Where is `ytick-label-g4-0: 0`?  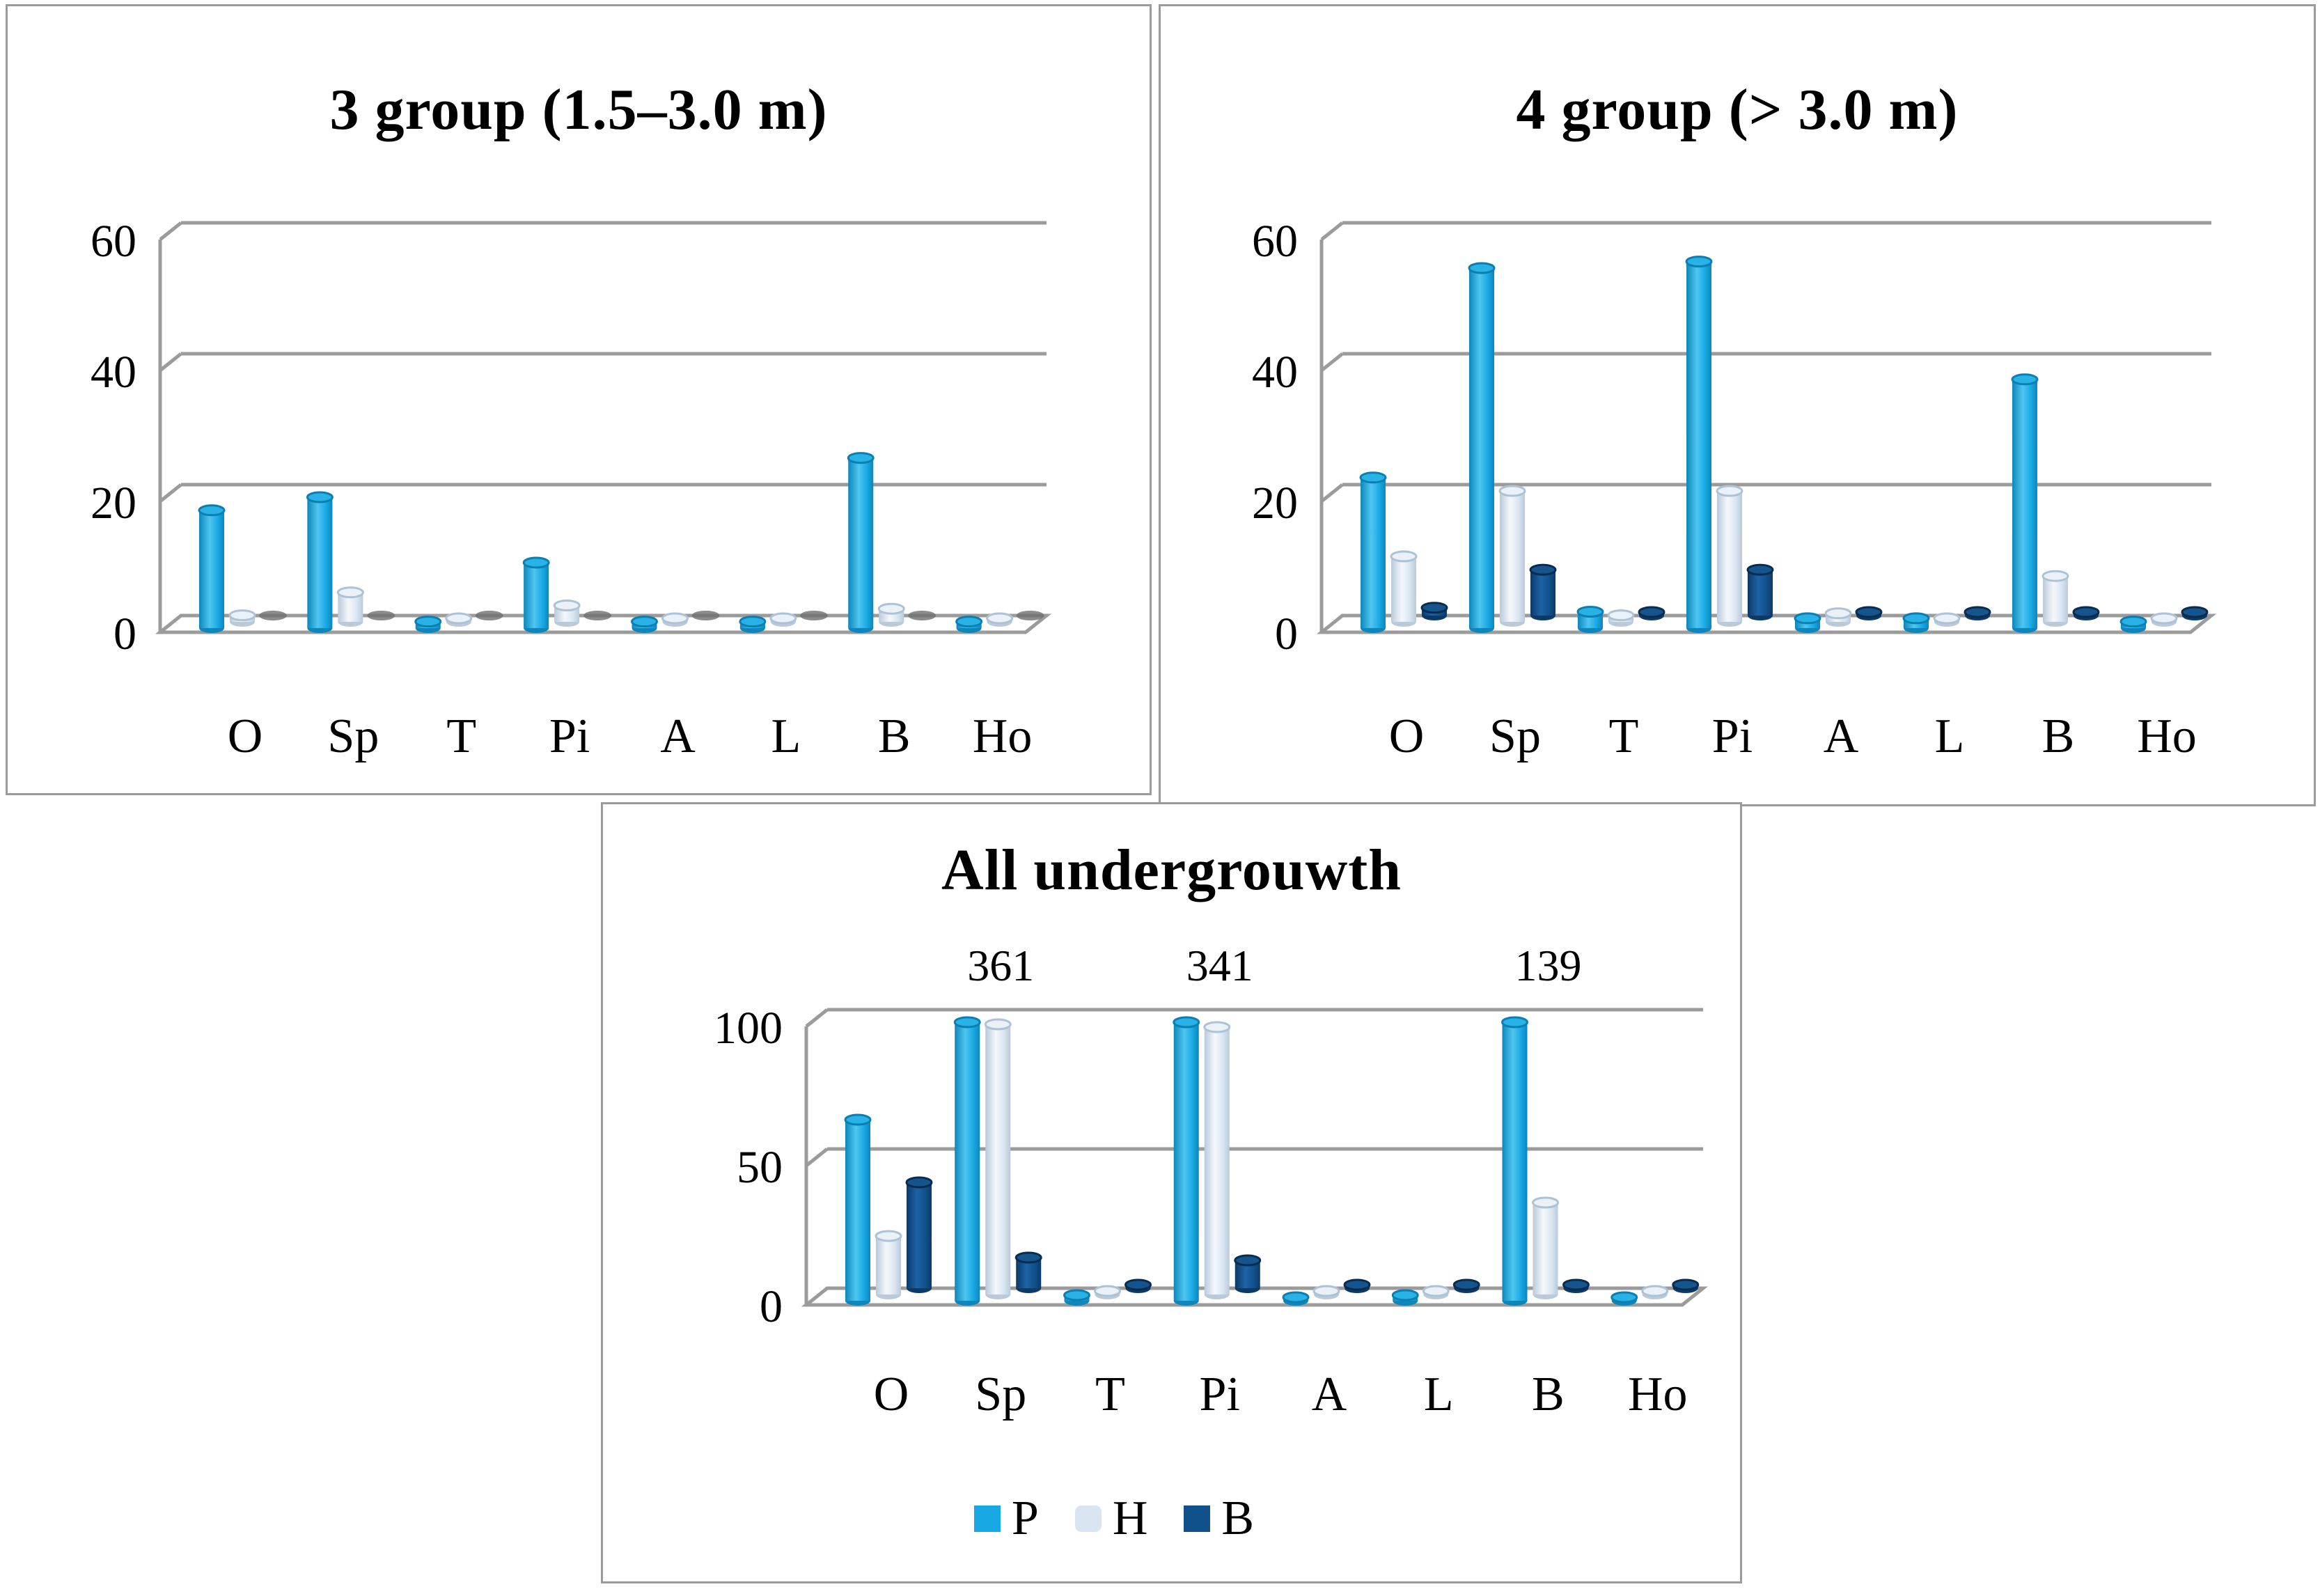 ytick-label-g4-0: 0 is located at coordinates (1286, 634).